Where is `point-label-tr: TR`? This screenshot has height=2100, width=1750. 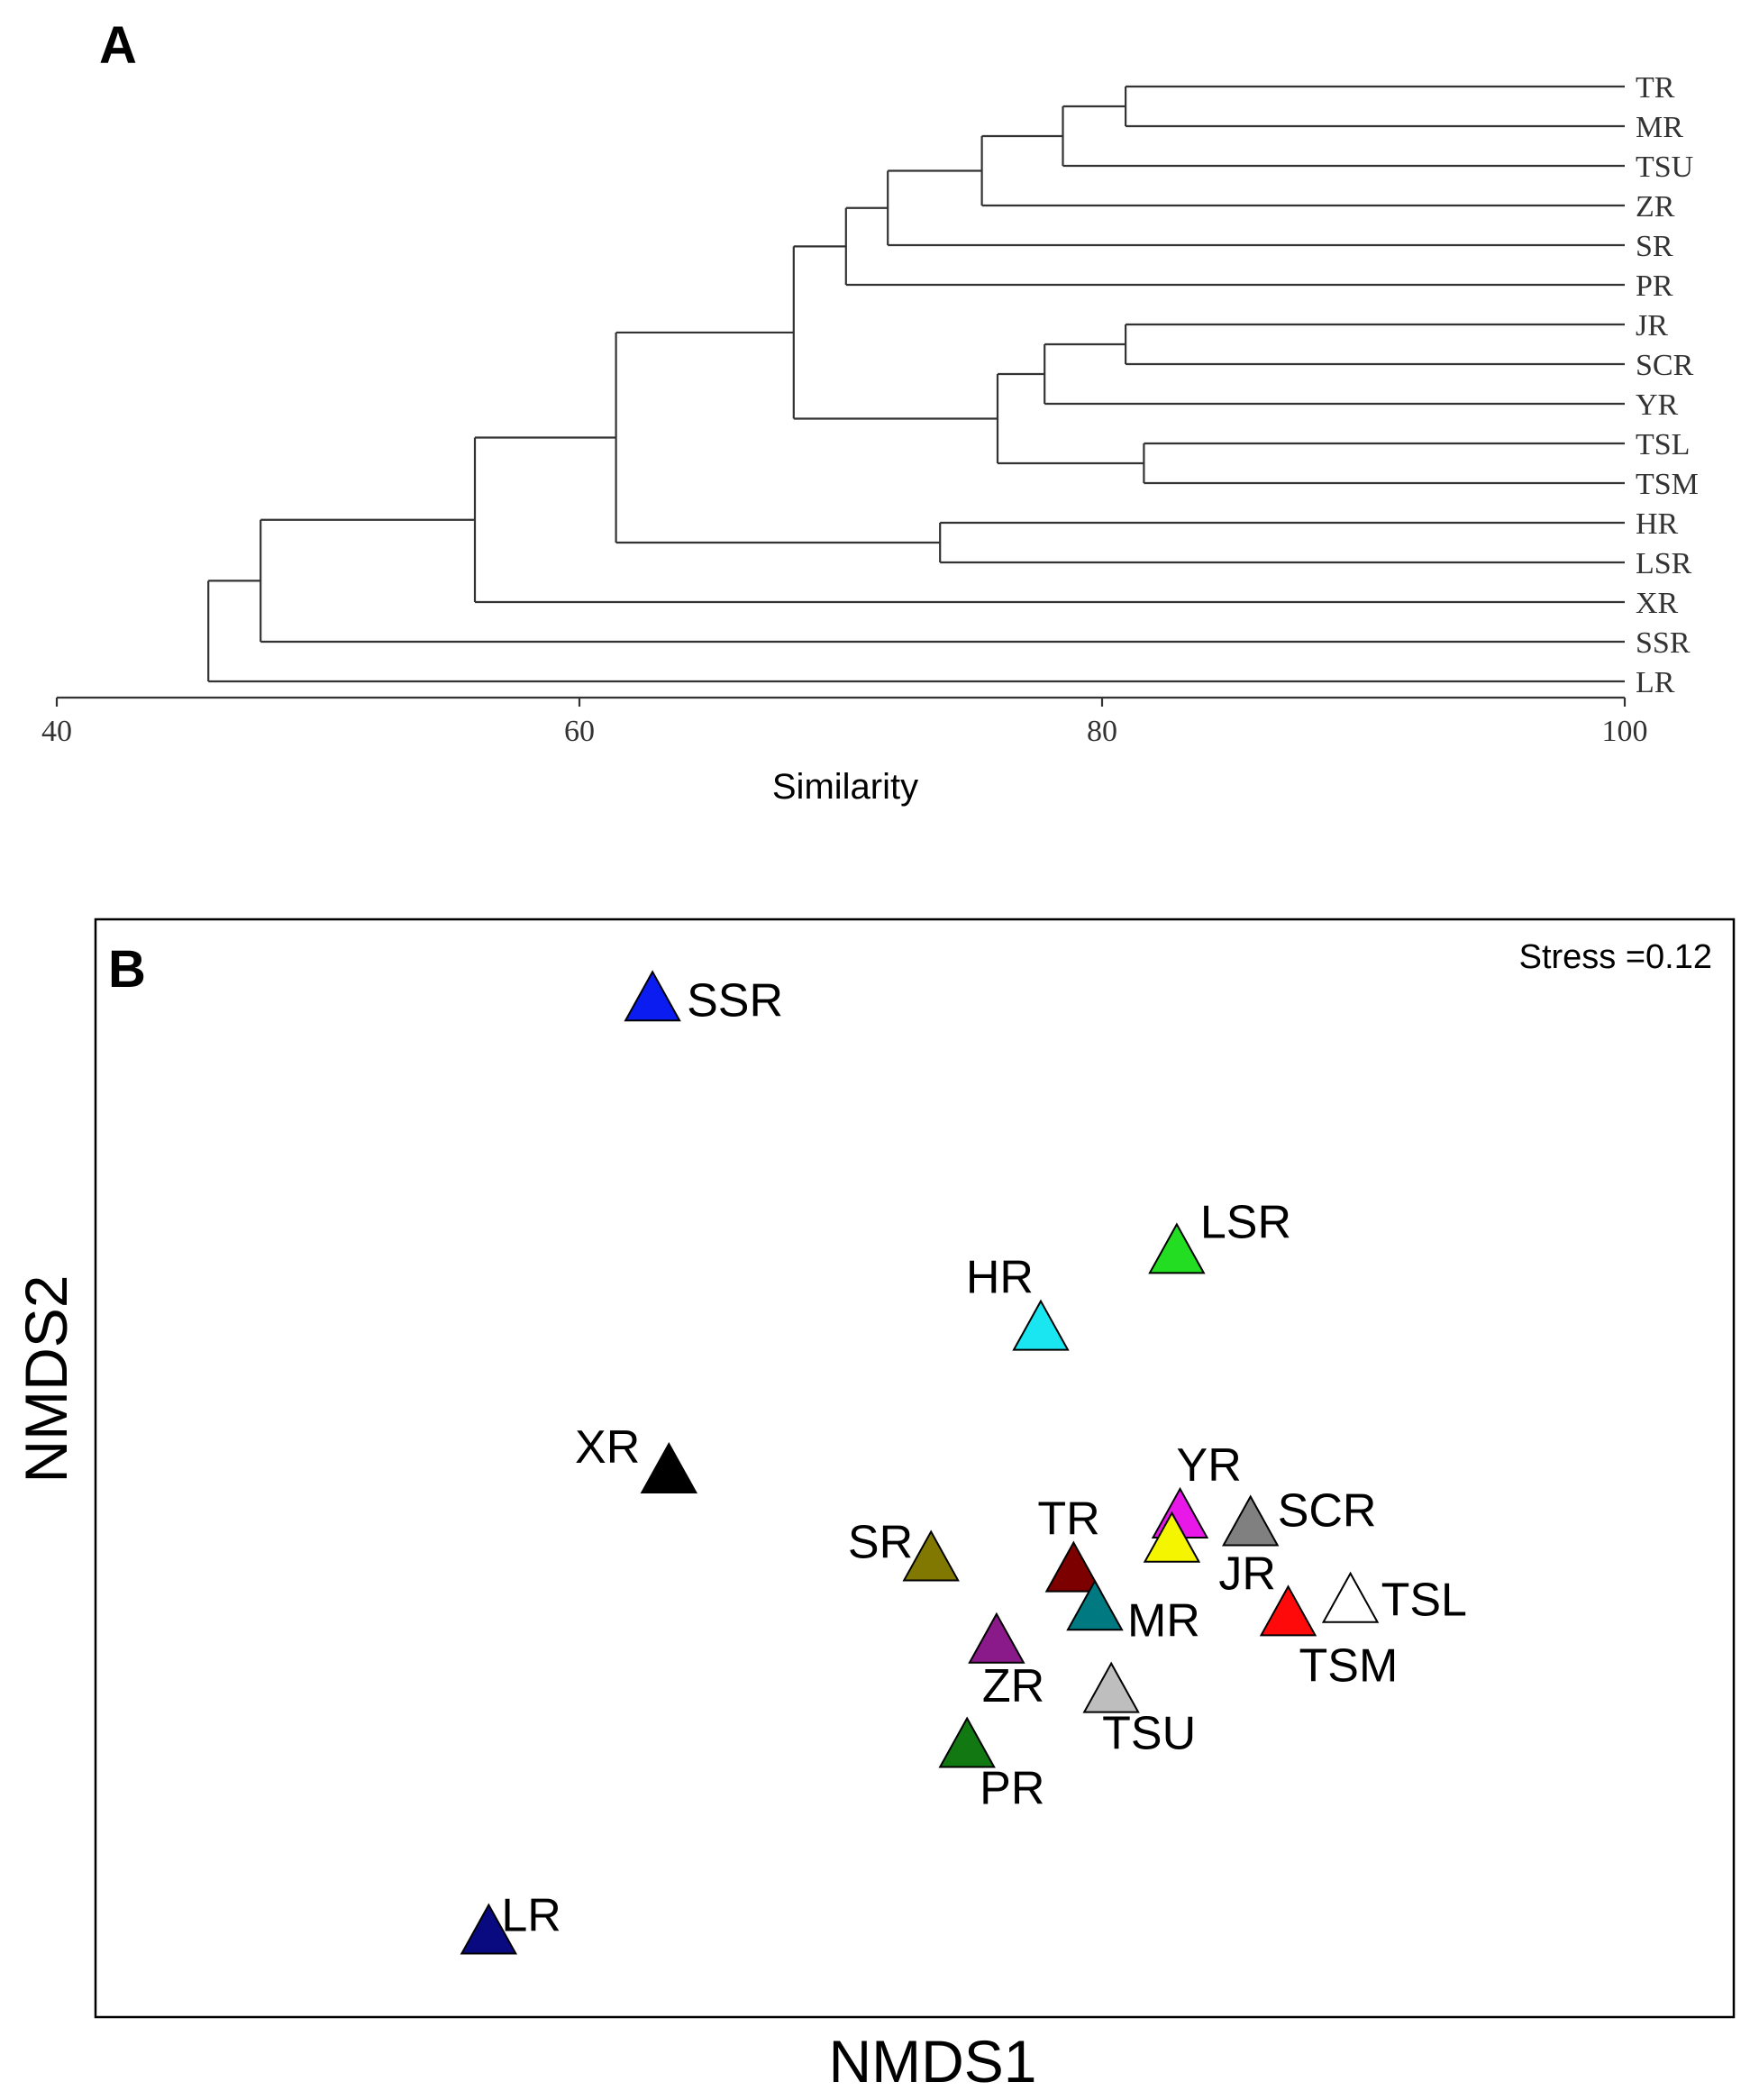
point-label-tr: TR is located at coordinates (1068, 1519).